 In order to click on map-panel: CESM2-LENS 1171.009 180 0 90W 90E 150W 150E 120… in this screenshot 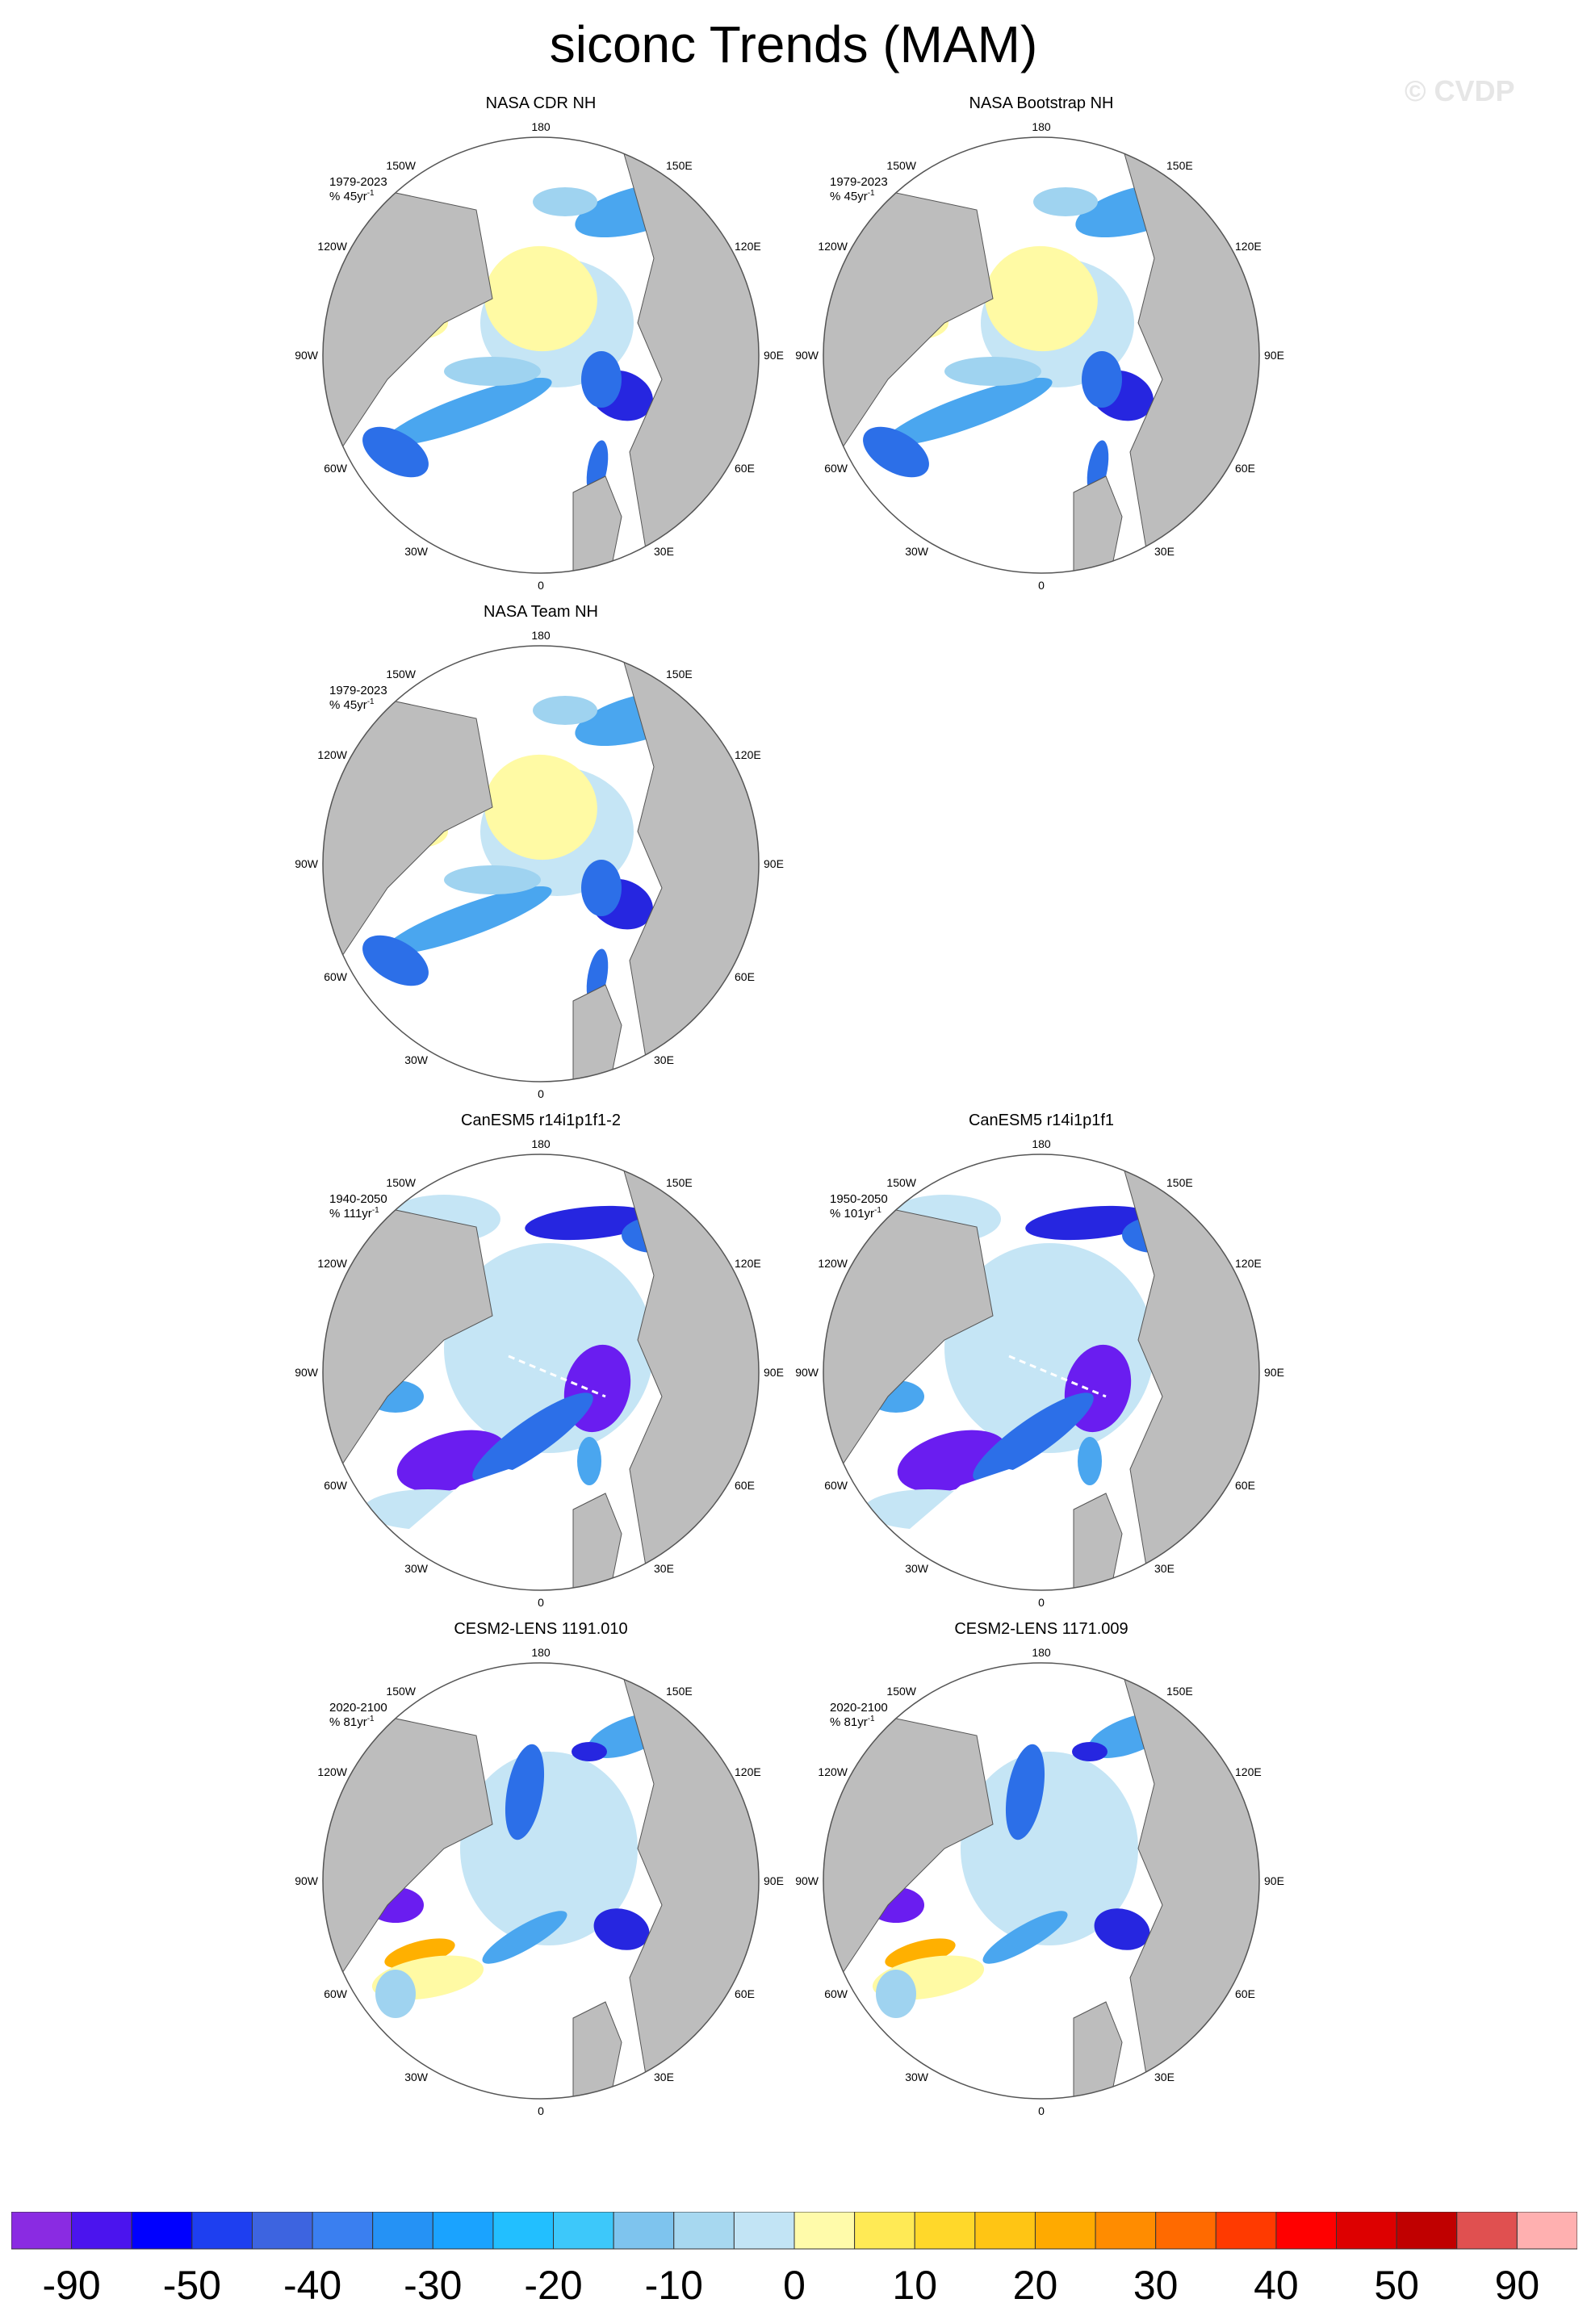, I will do `click(1041, 1887)`.